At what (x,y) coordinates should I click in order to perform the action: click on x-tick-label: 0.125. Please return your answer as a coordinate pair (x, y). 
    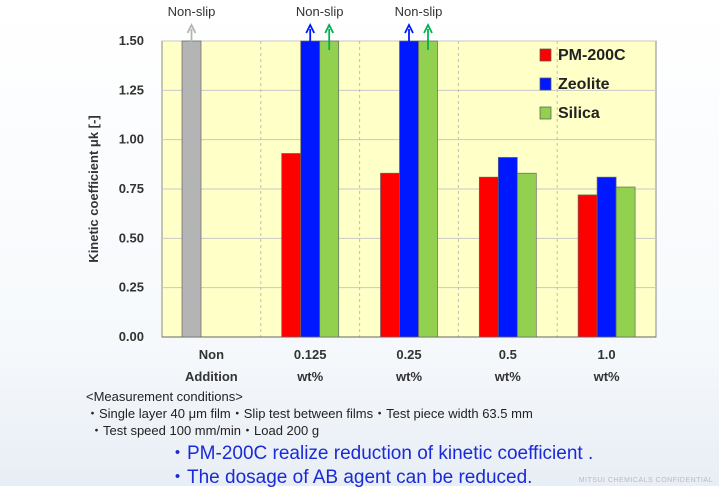
    Looking at the image, I should click on (310, 354).